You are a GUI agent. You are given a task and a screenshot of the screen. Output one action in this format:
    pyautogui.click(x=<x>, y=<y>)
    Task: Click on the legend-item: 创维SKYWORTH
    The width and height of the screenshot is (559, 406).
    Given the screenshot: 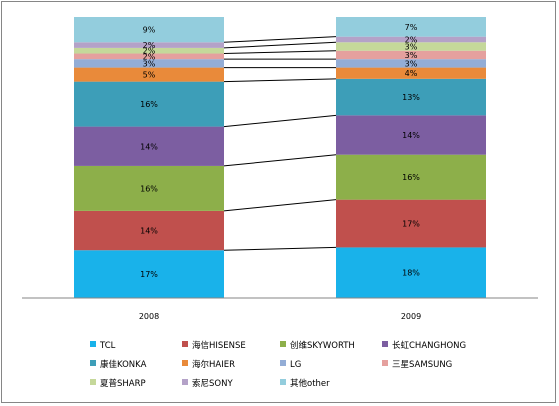 What is the action you would take?
    pyautogui.click(x=317, y=345)
    